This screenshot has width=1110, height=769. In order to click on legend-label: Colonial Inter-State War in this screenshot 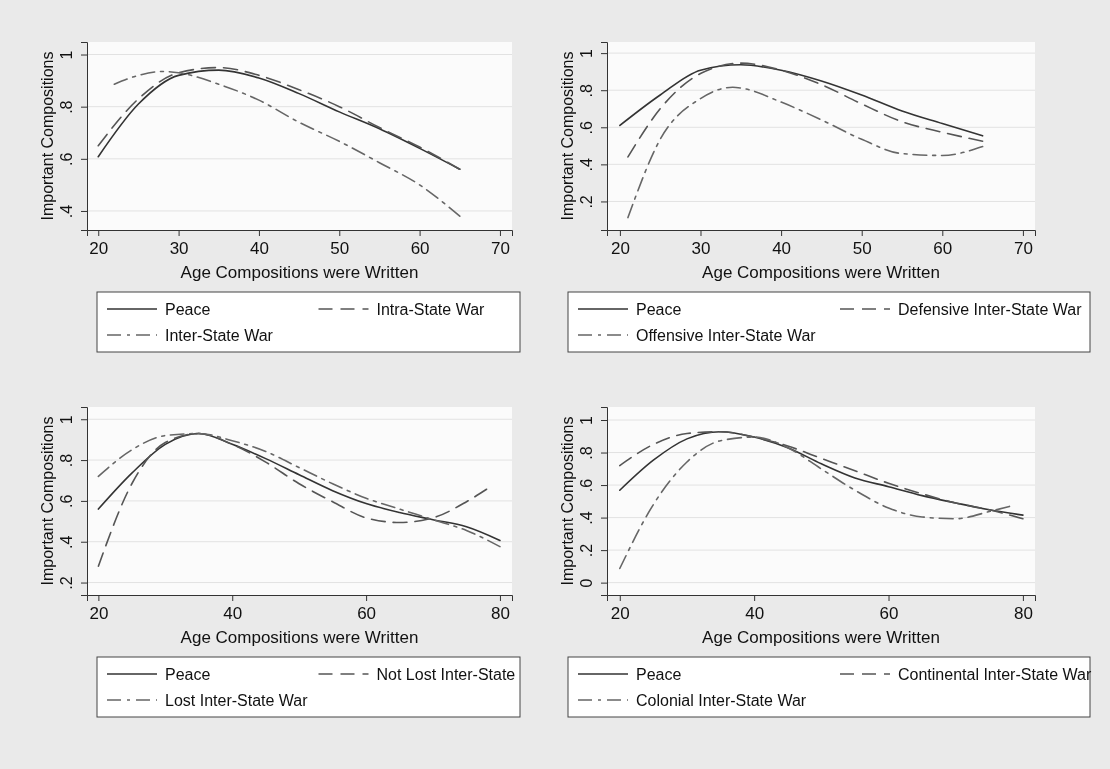, I will do `click(721, 700)`.